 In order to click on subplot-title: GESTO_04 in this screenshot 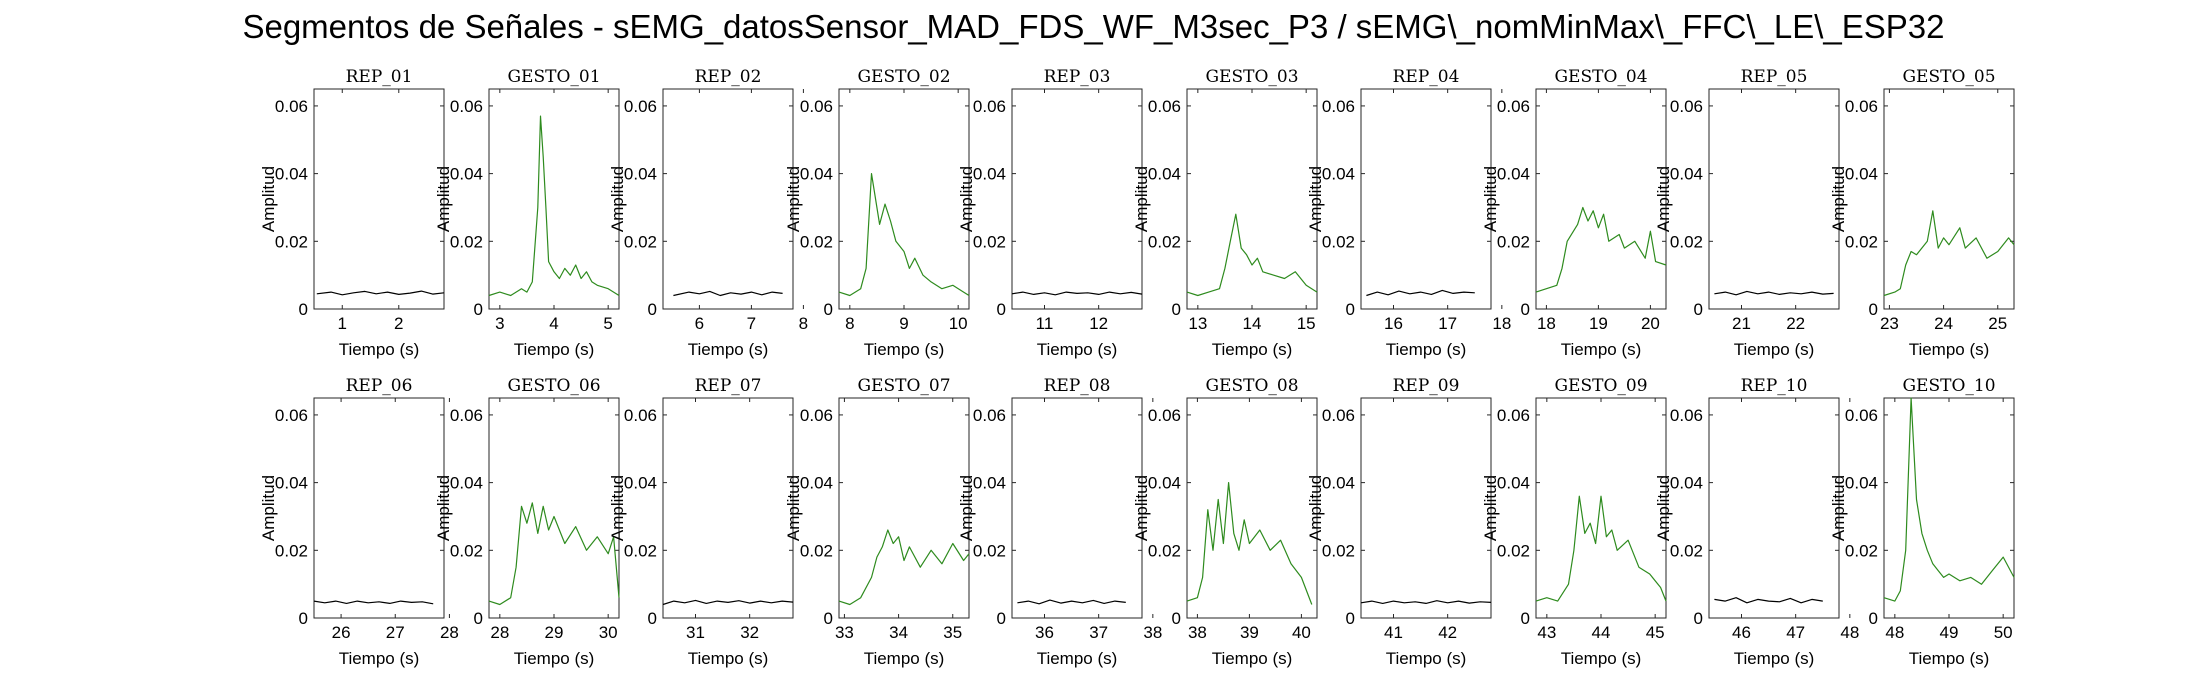, I will do `click(1600, 77)`.